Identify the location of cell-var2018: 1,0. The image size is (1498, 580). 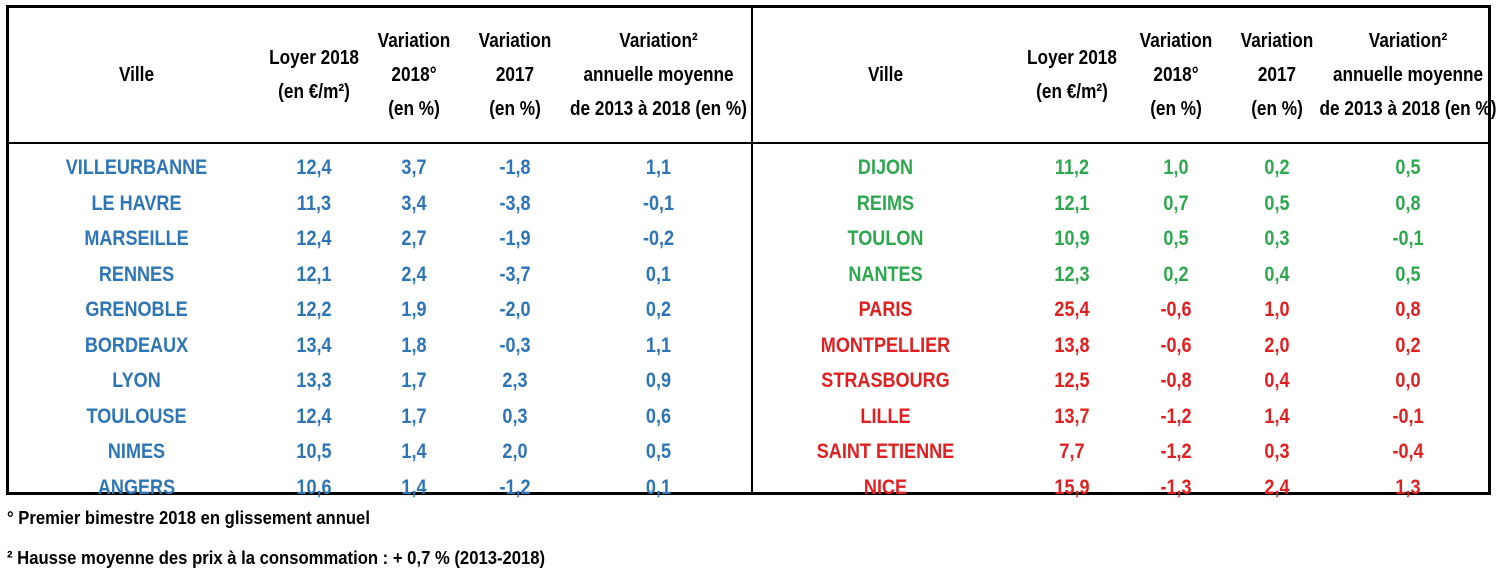
(1176, 167).